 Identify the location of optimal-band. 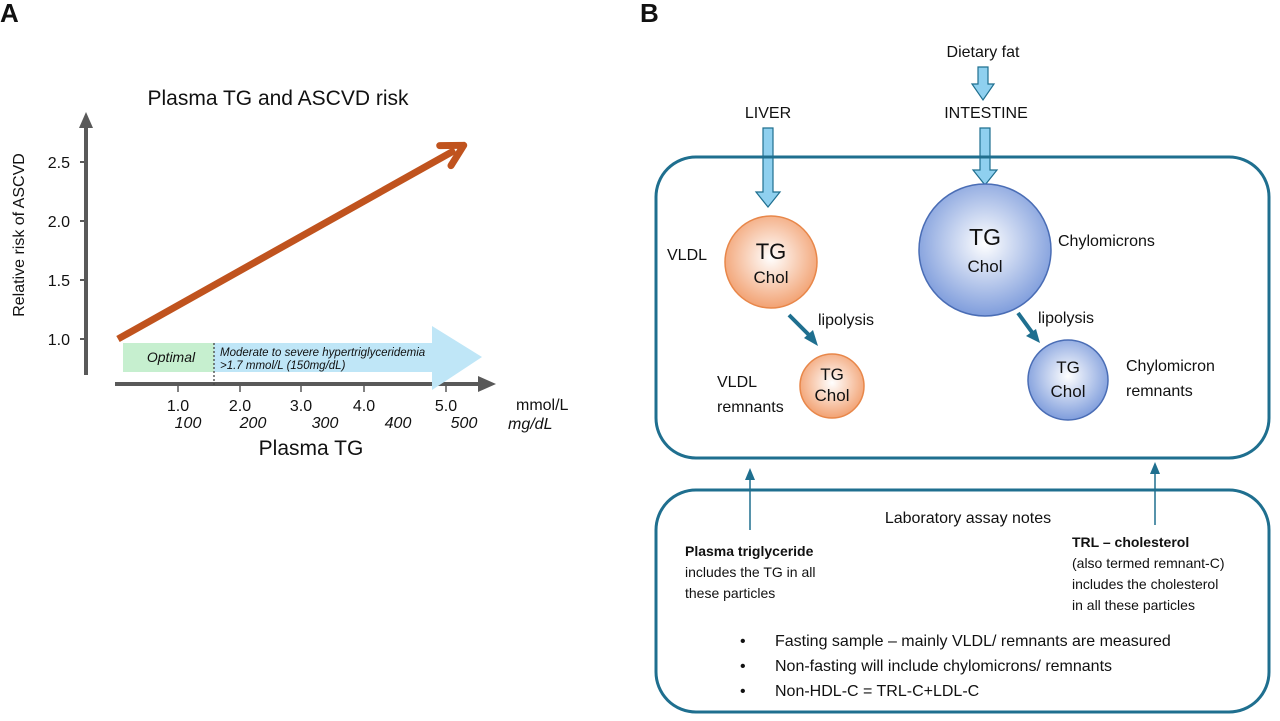
(168, 357).